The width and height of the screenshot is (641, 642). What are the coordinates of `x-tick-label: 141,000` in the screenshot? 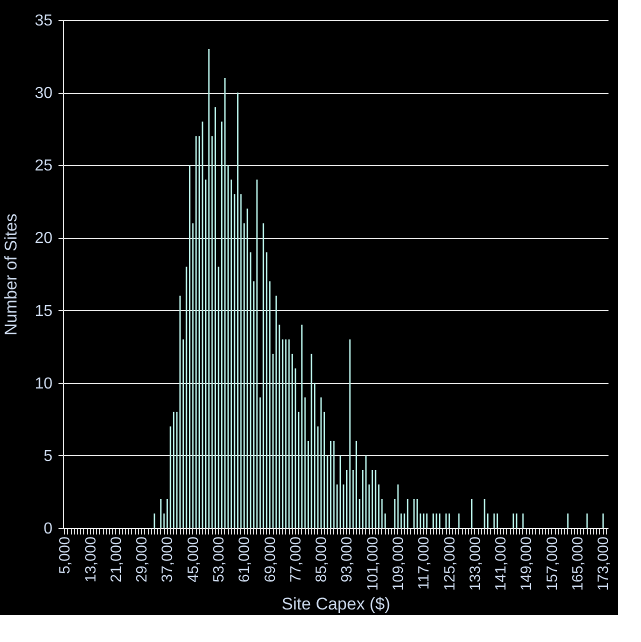 It's located at (501, 563).